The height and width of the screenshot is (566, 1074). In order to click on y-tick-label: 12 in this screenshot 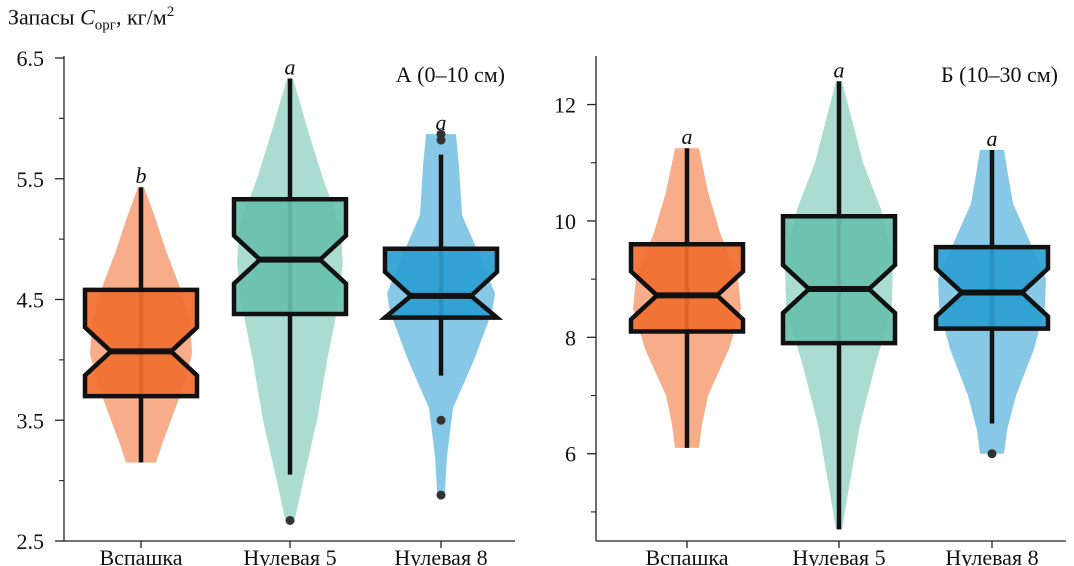, I will do `click(565, 105)`.